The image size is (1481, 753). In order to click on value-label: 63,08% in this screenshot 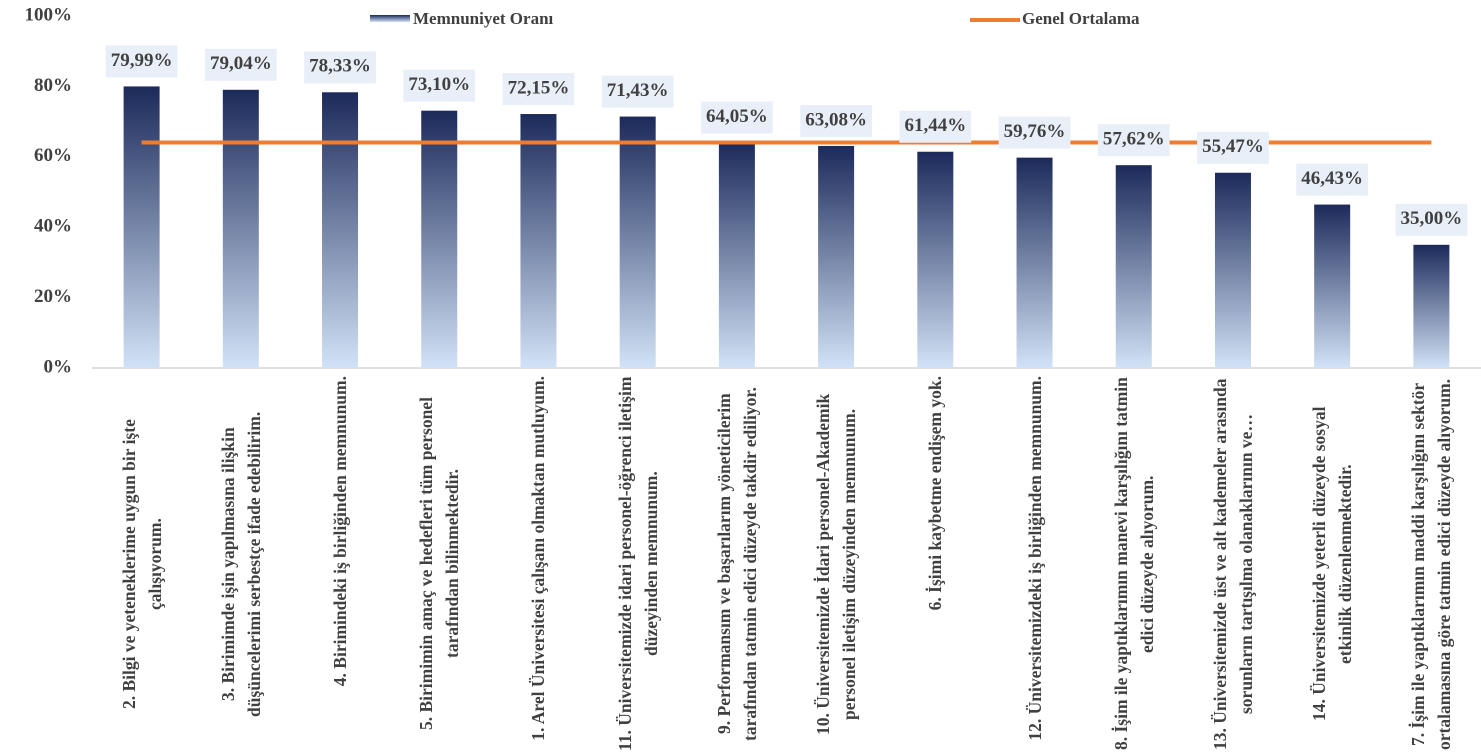, I will do `click(836, 119)`.